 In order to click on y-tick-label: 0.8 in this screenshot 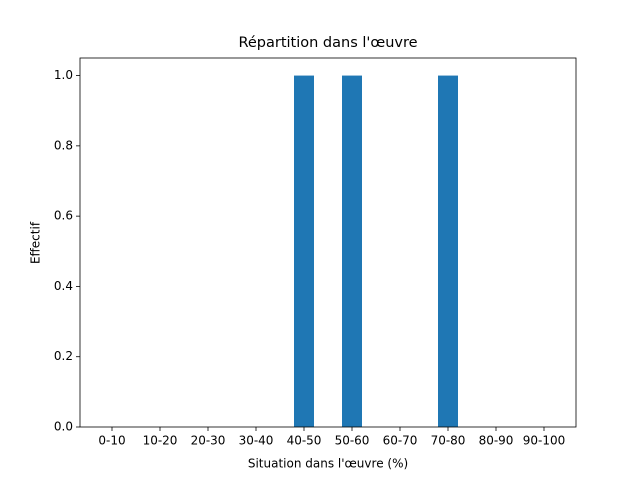, I will do `click(63, 145)`.